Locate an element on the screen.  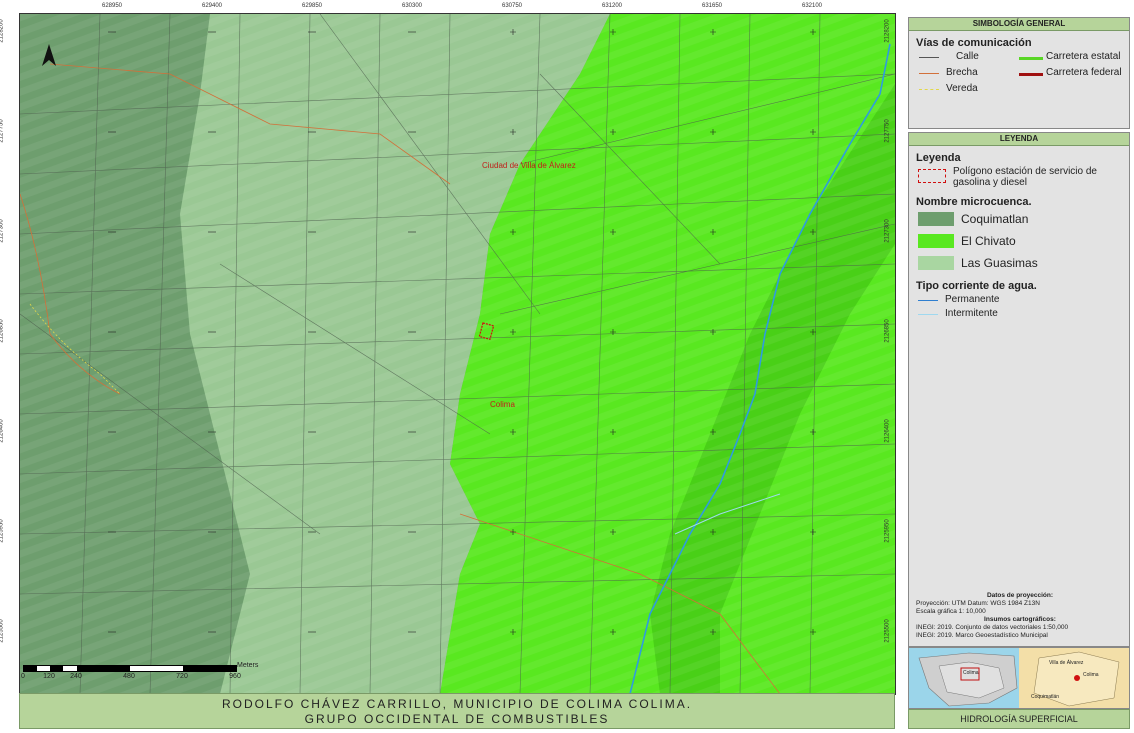
coord-label-top: 631650 is located at coordinates (712, 6).